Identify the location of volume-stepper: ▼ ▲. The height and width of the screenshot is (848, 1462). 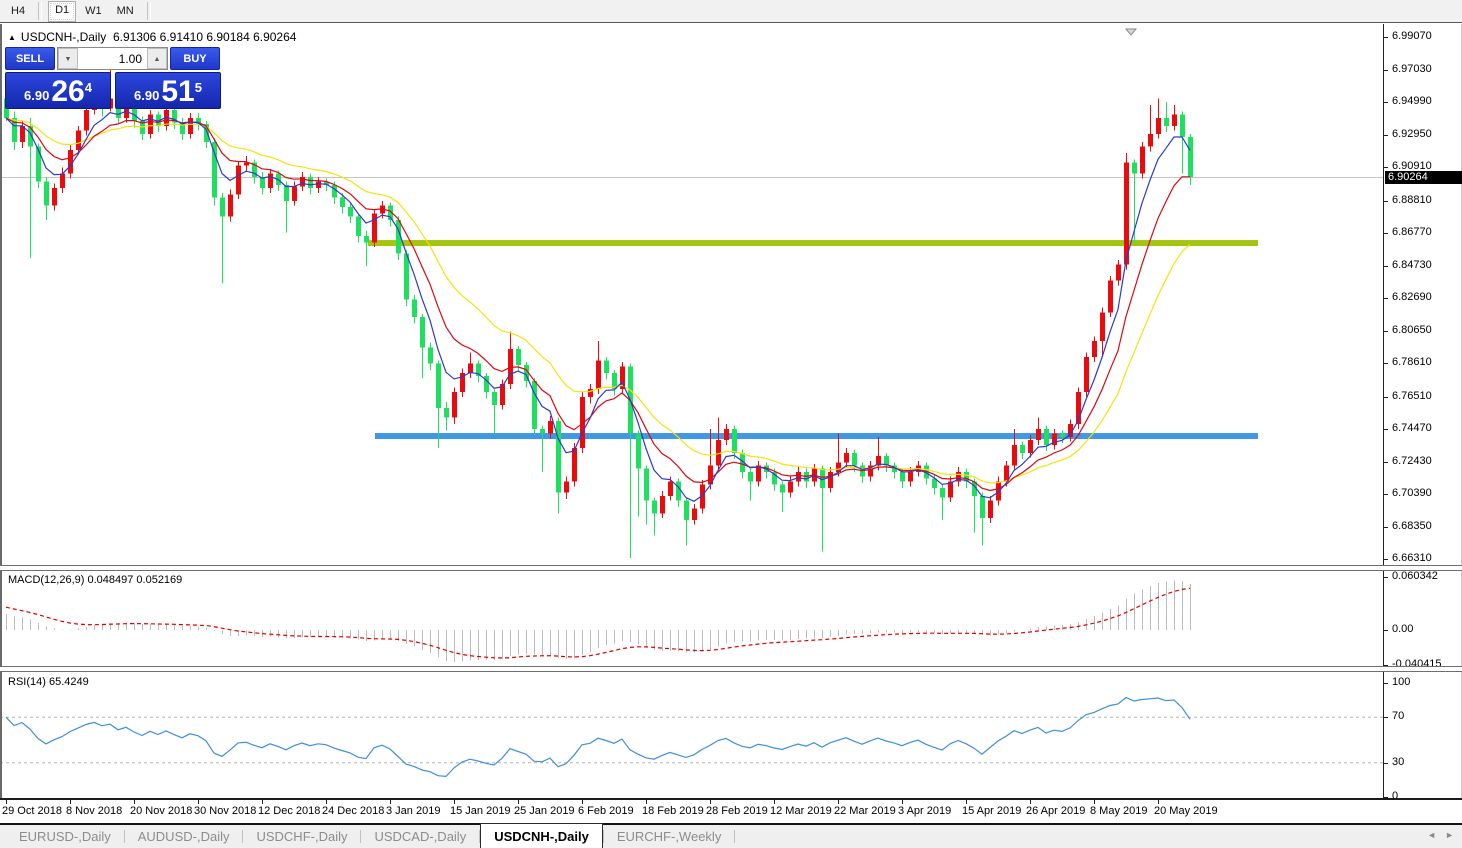
(112, 58).